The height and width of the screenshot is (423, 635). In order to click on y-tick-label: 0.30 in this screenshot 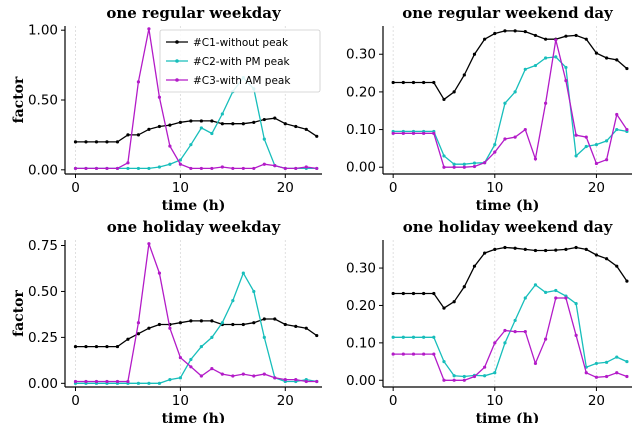, I will do `click(361, 55)`.